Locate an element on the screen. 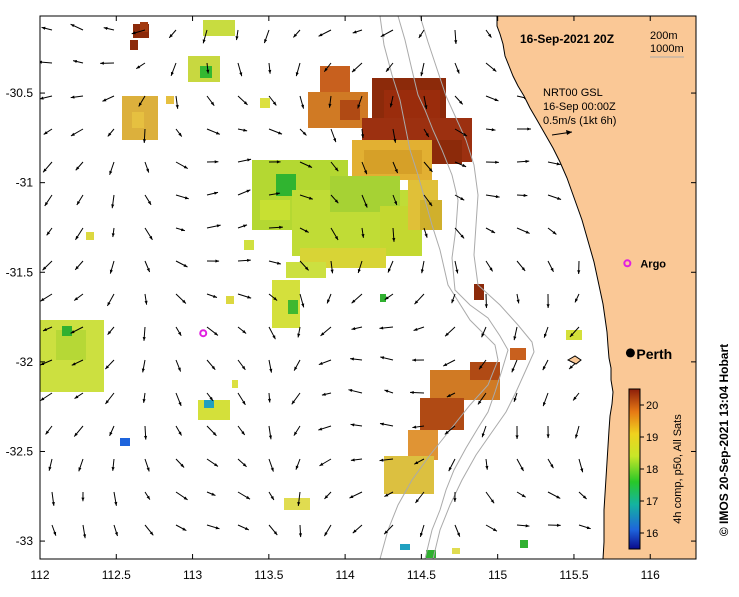 Image resolution: width=739 pixels, height=597 pixels. colorbar-tick-label: 17 is located at coordinates (652, 502).